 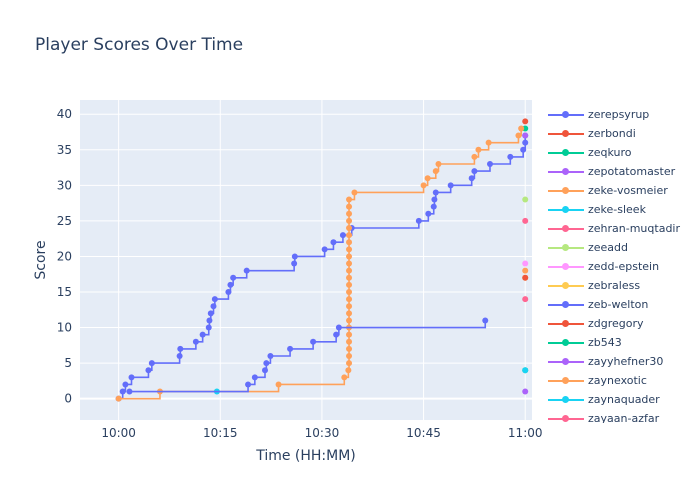 What do you see at coordinates (594, 114) in the screenshot?
I see `legend-item-zerepsyrup: zerepsyrup` at bounding box center [594, 114].